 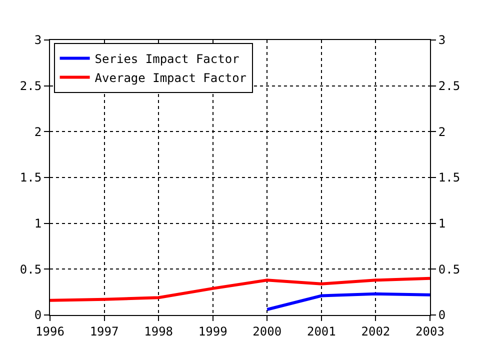 I want to click on x-tick-label: 1996, so click(x=50, y=331).